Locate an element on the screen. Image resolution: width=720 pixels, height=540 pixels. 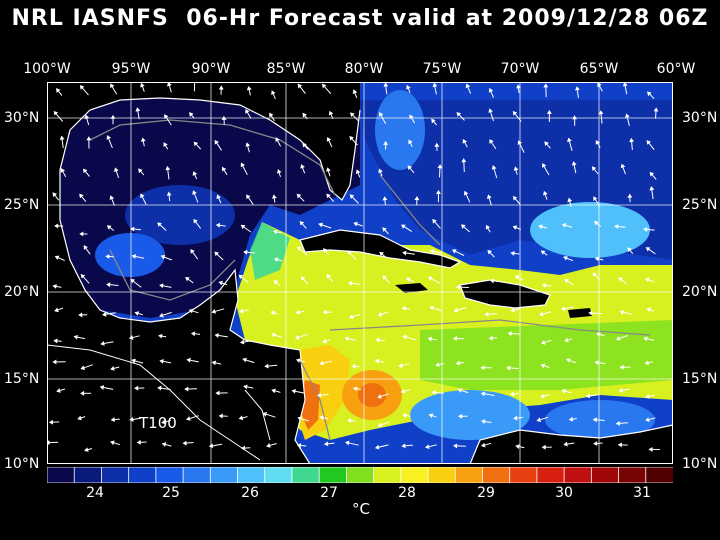
colorbar-tick-label: 28 is located at coordinates (407, 493).